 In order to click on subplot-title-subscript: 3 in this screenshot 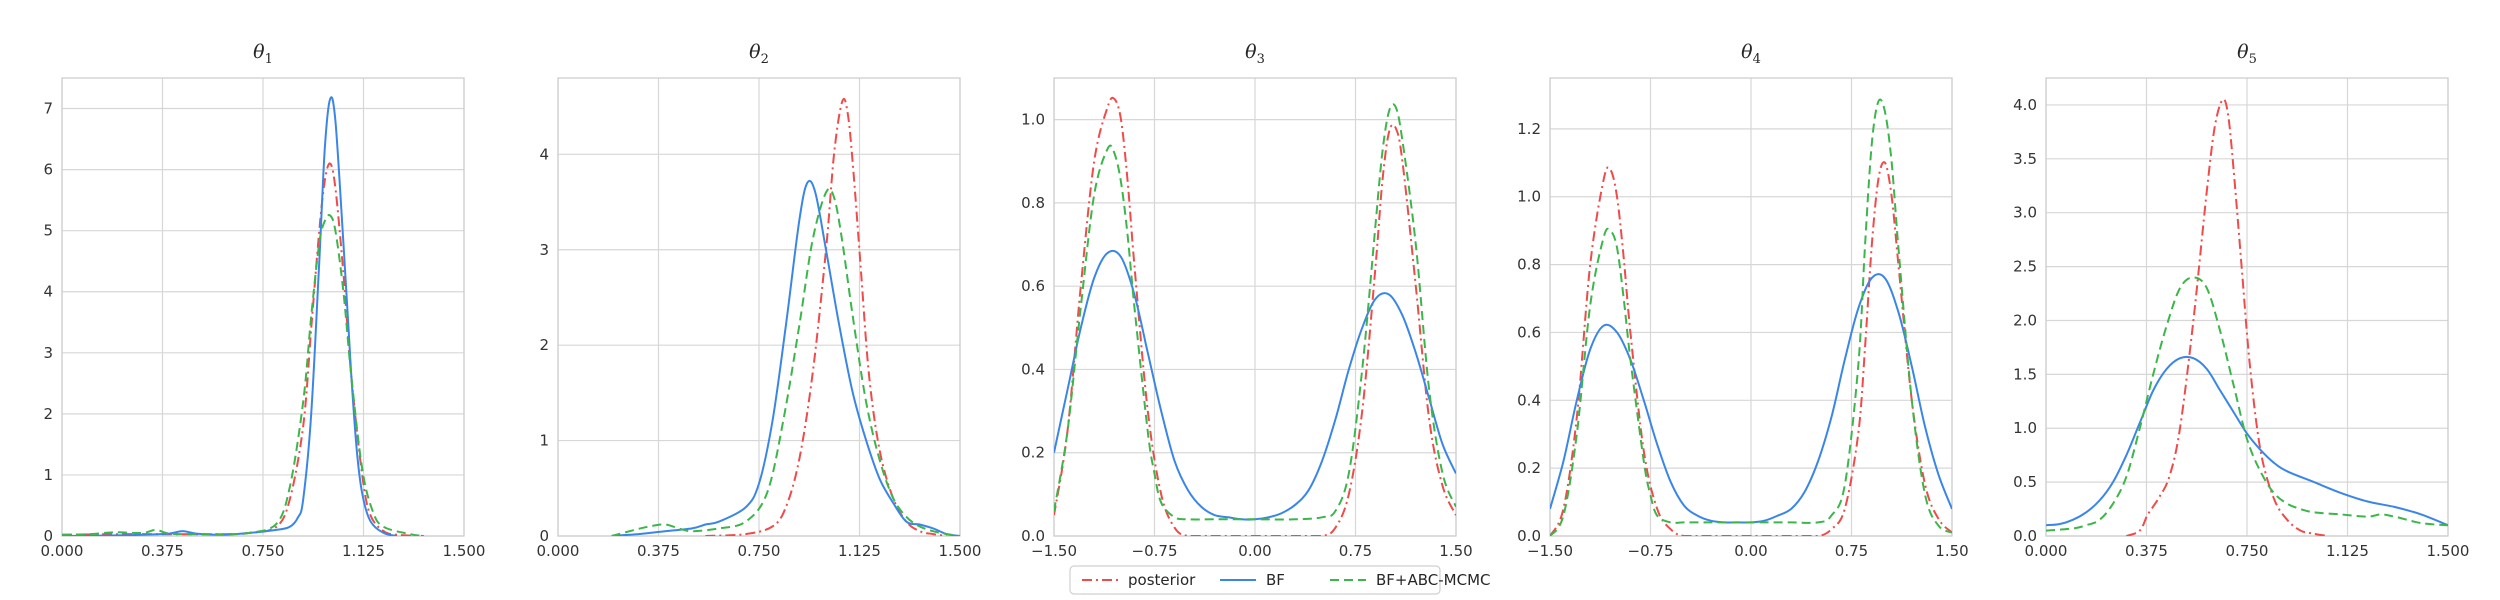, I will do `click(1261, 59)`.